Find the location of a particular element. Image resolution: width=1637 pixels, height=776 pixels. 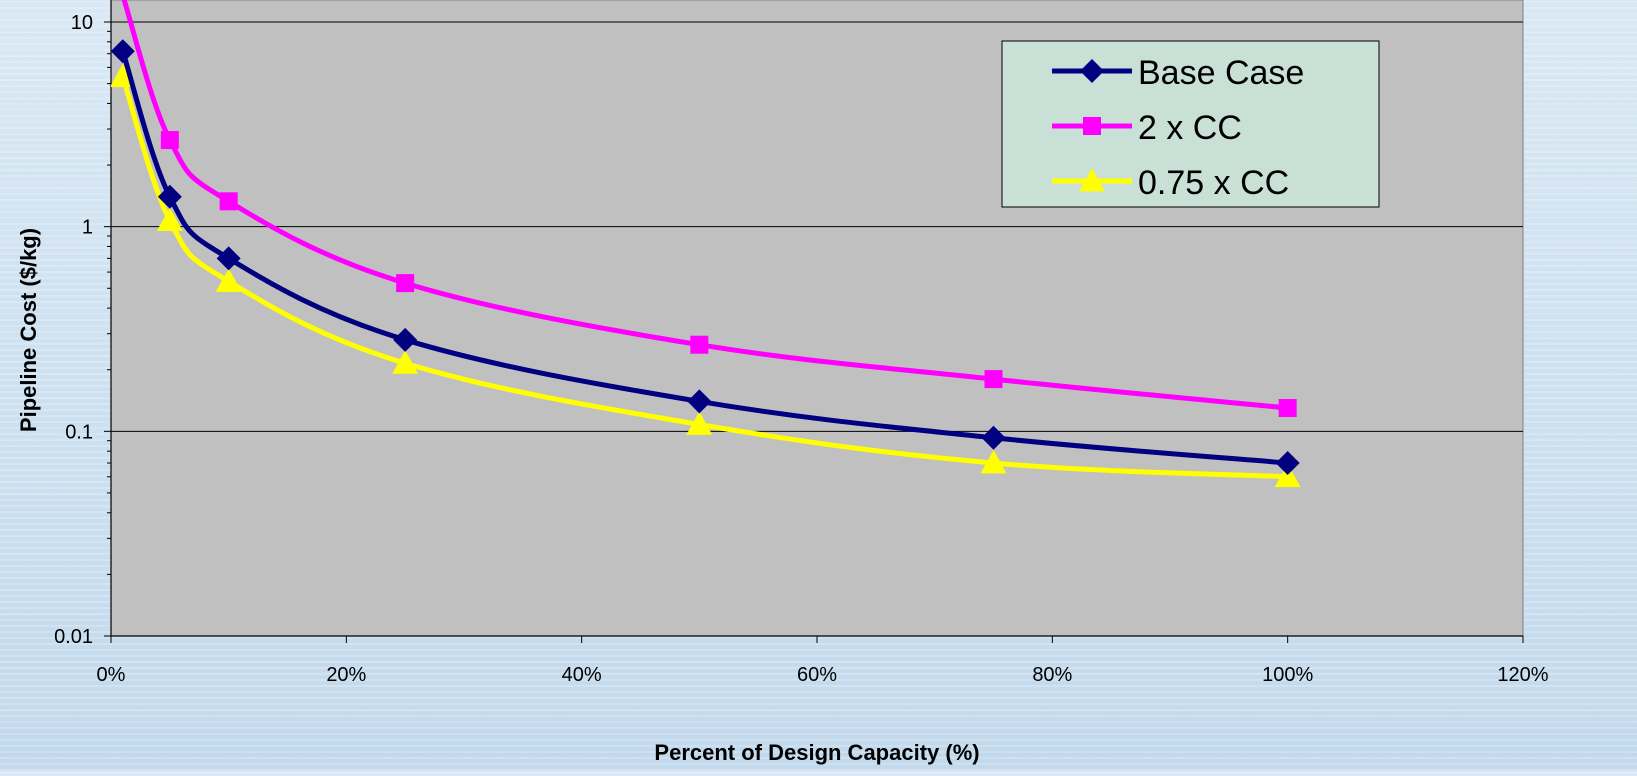

x-tick-label: 80% is located at coordinates (1052, 675).